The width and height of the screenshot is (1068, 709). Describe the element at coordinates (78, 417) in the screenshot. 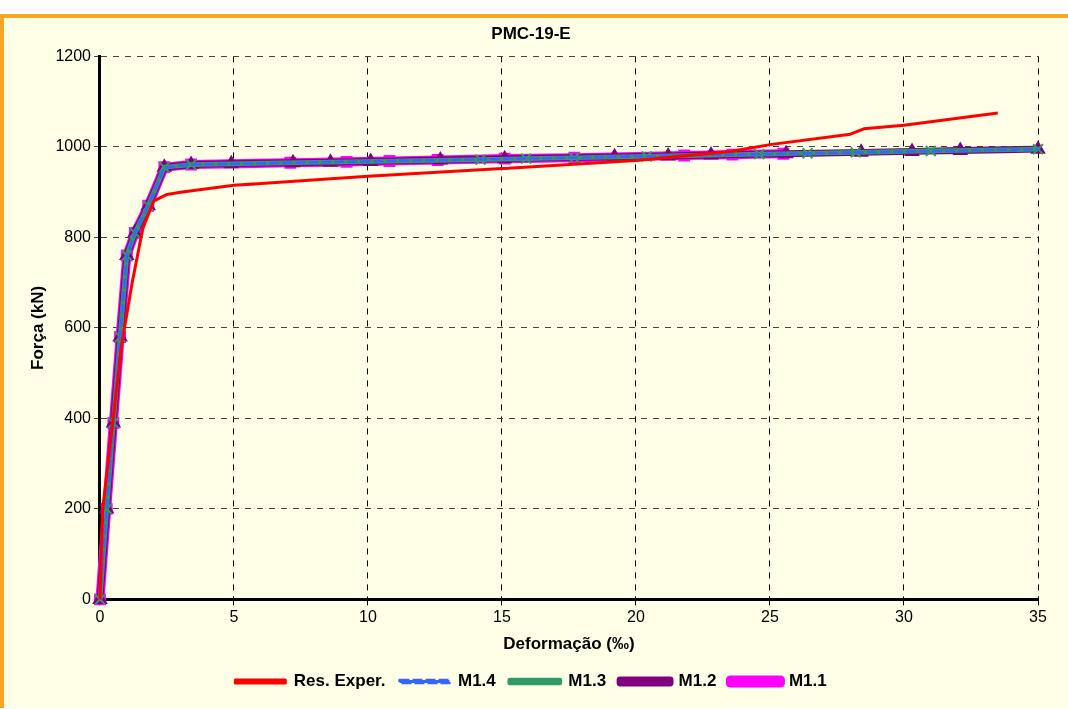

I see `y-tick-label: 400` at that location.